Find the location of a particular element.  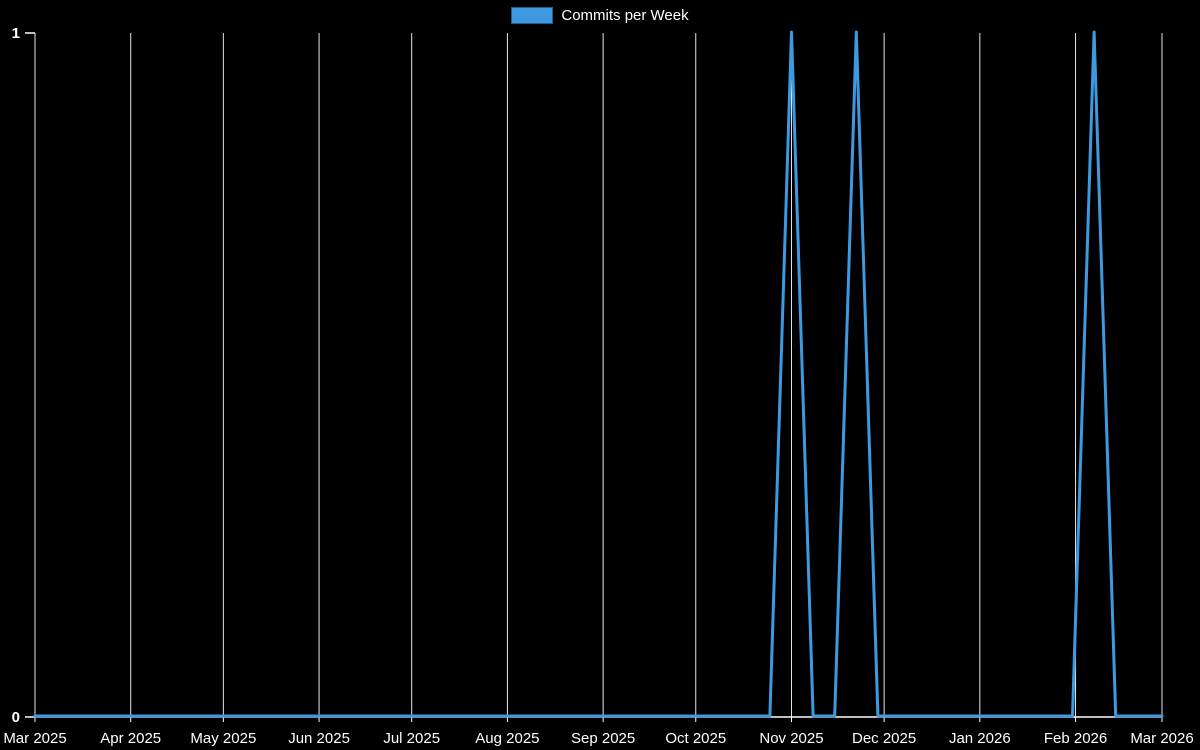

x-axis-label: Jun 2025 is located at coordinates (319, 738).